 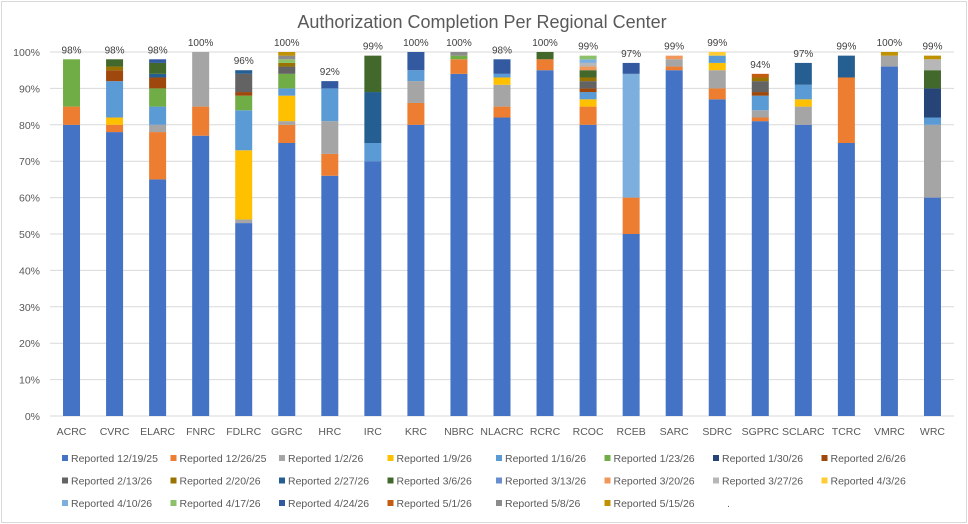 What do you see at coordinates (29, 162) in the screenshot?
I see `y-tick-label: 70%` at bounding box center [29, 162].